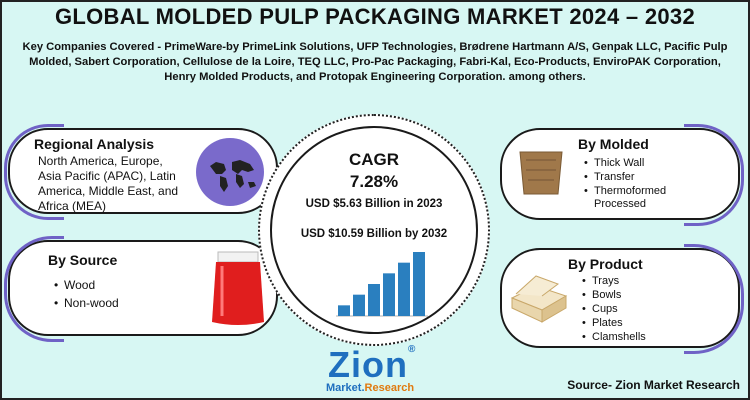 The height and width of the screenshot is (400, 750). Describe the element at coordinates (613, 295) in the screenshot. I see `list-item: Bowls` at that location.